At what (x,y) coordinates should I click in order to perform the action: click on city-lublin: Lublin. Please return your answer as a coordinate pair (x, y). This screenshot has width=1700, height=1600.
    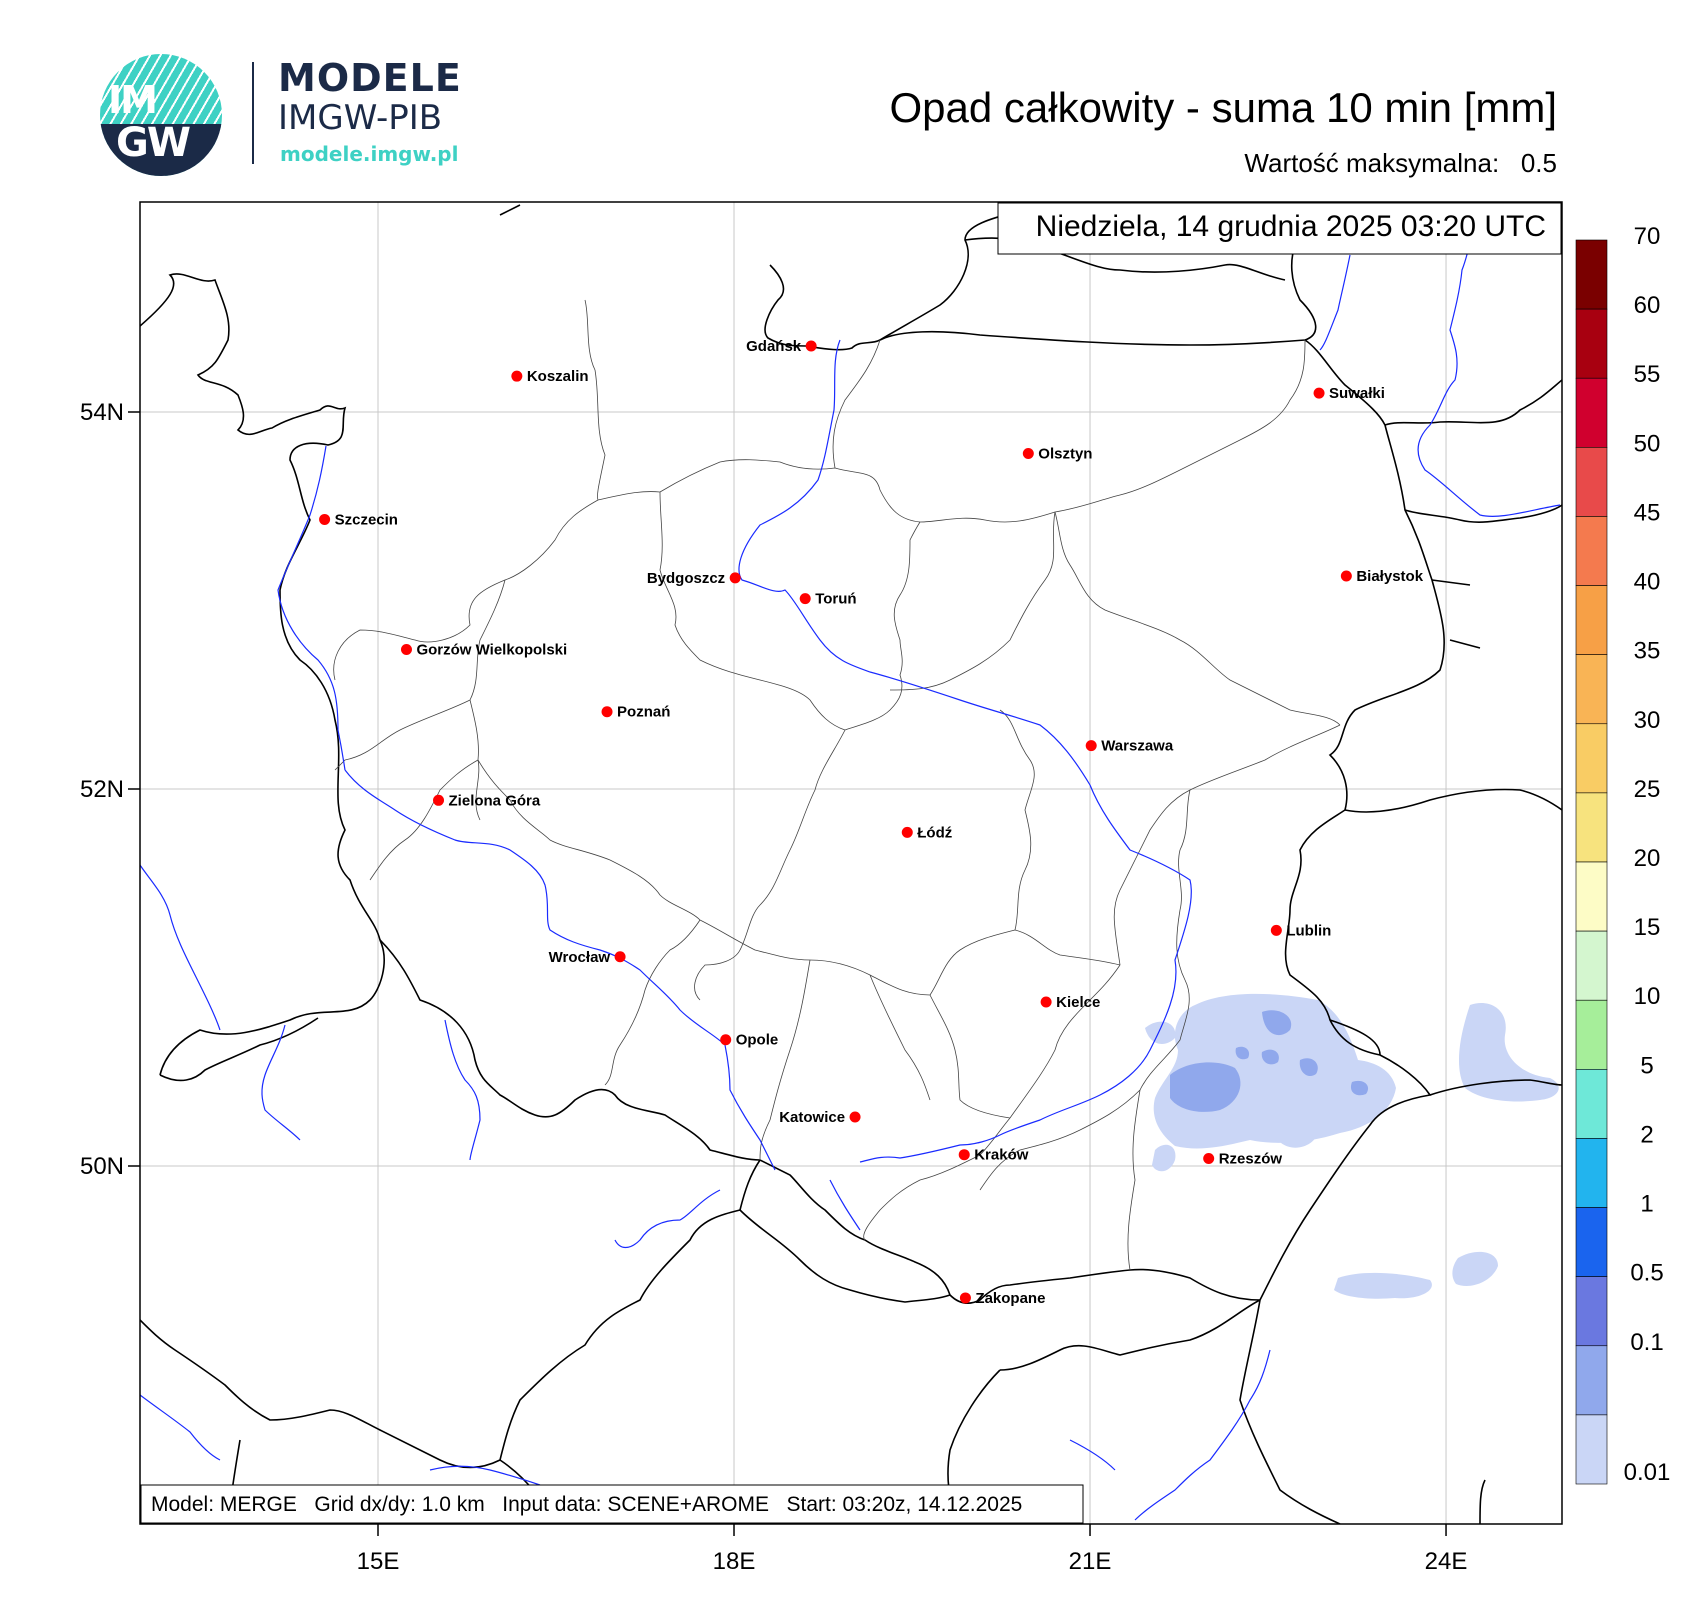
    Looking at the image, I should click on (1300, 930).